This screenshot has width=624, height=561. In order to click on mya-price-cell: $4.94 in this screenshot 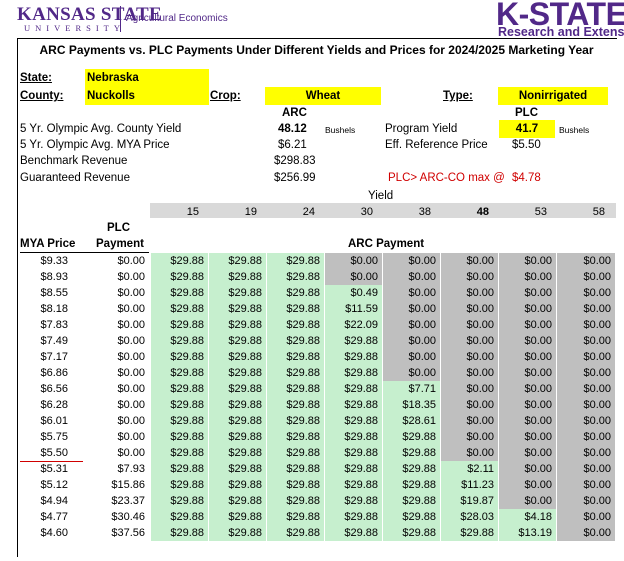, I will do `click(54, 501)`.